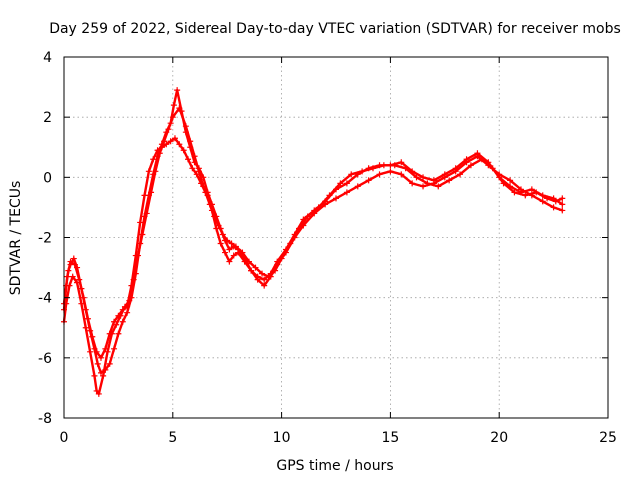 This screenshot has width=640, height=480. Describe the element at coordinates (64, 438) in the screenshot. I see `x-tick-label: 0` at that location.